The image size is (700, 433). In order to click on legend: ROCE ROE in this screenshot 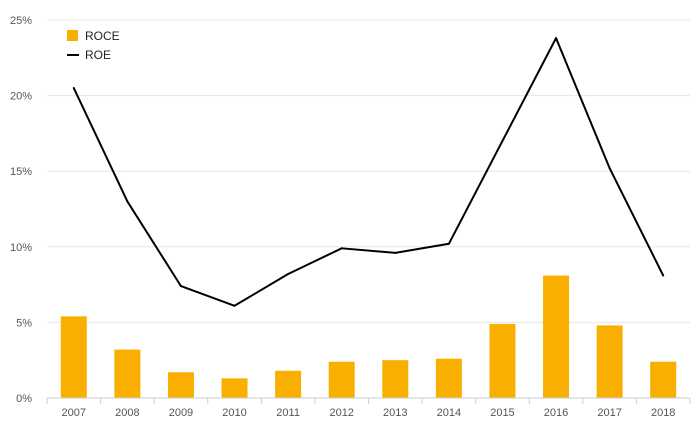, I will do `click(93, 45)`.